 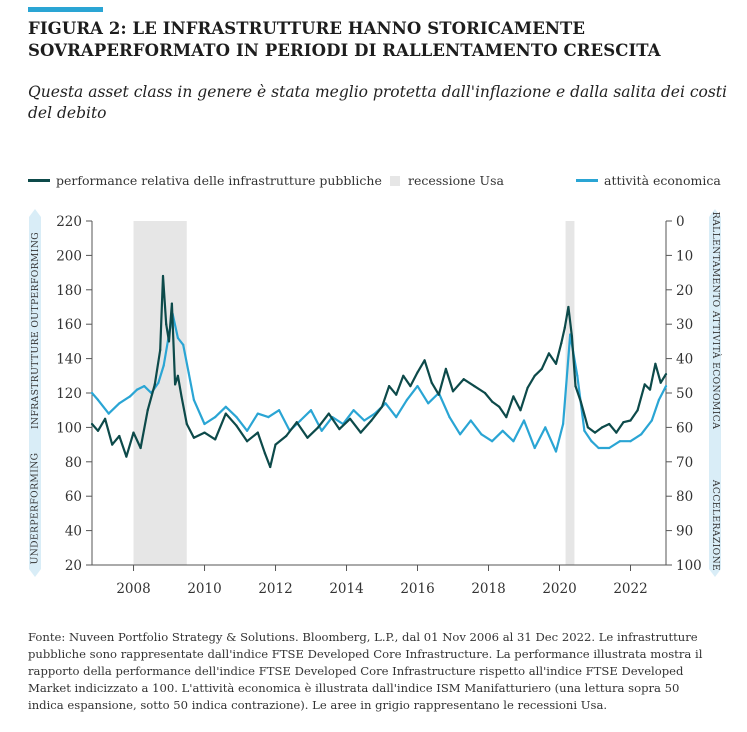 I want to click on left-tick-label-8: 180, so click(x=69, y=291).